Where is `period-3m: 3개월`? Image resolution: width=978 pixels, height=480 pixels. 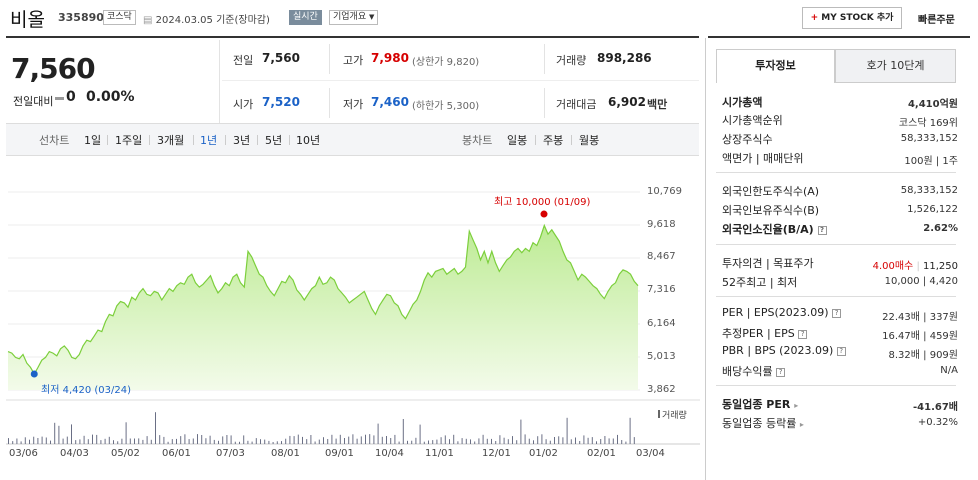 period-3m: 3개월 is located at coordinates (171, 140).